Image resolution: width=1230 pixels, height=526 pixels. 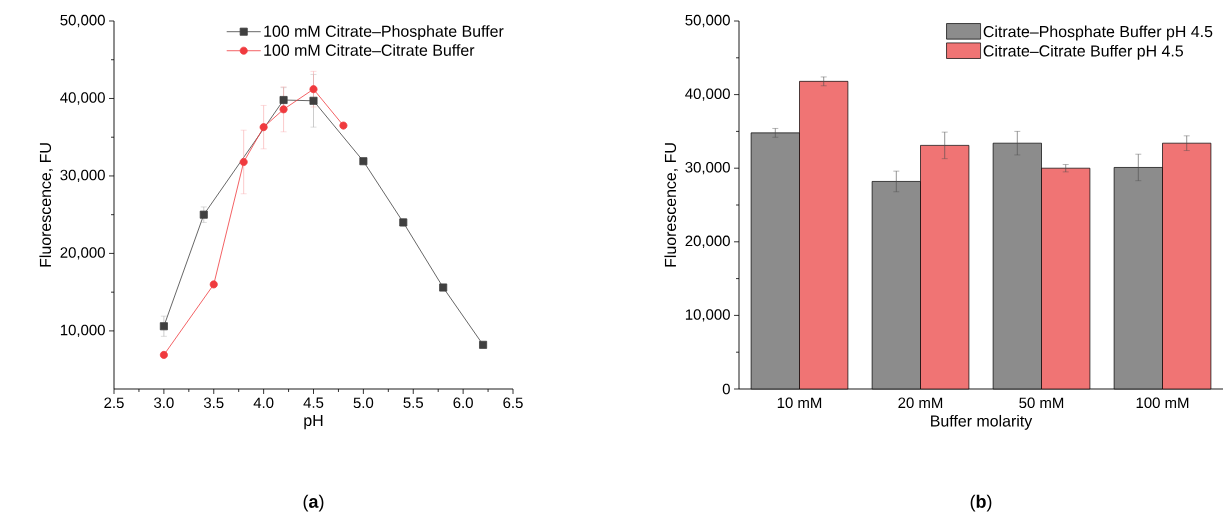 What do you see at coordinates (463, 403) in the screenshot?
I see `x-tick-label: 6.0` at bounding box center [463, 403].